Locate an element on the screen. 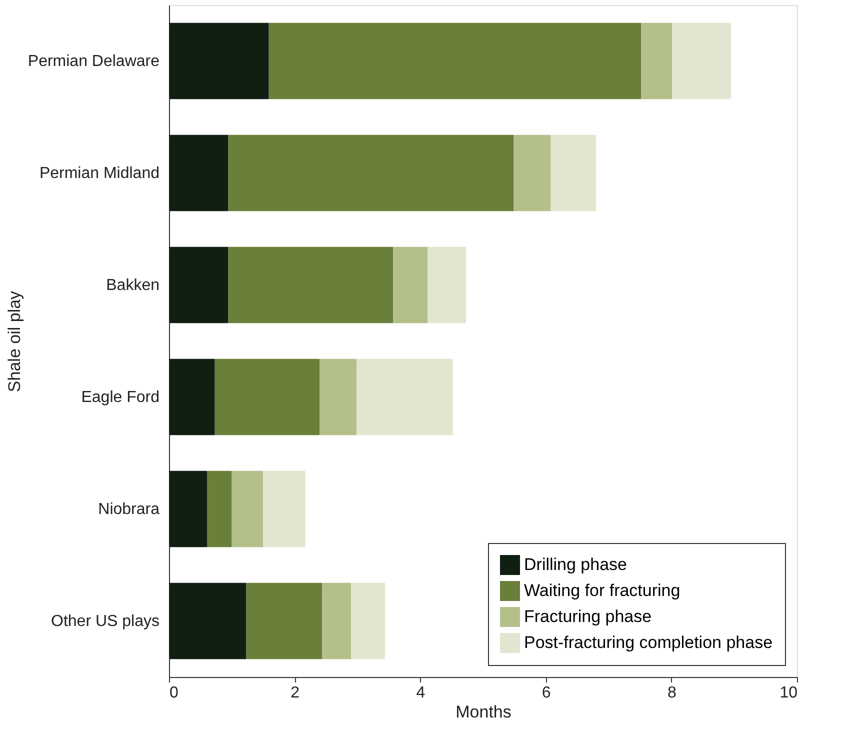 The image size is (867, 736). x-tick-label: 0 is located at coordinates (174, 693).